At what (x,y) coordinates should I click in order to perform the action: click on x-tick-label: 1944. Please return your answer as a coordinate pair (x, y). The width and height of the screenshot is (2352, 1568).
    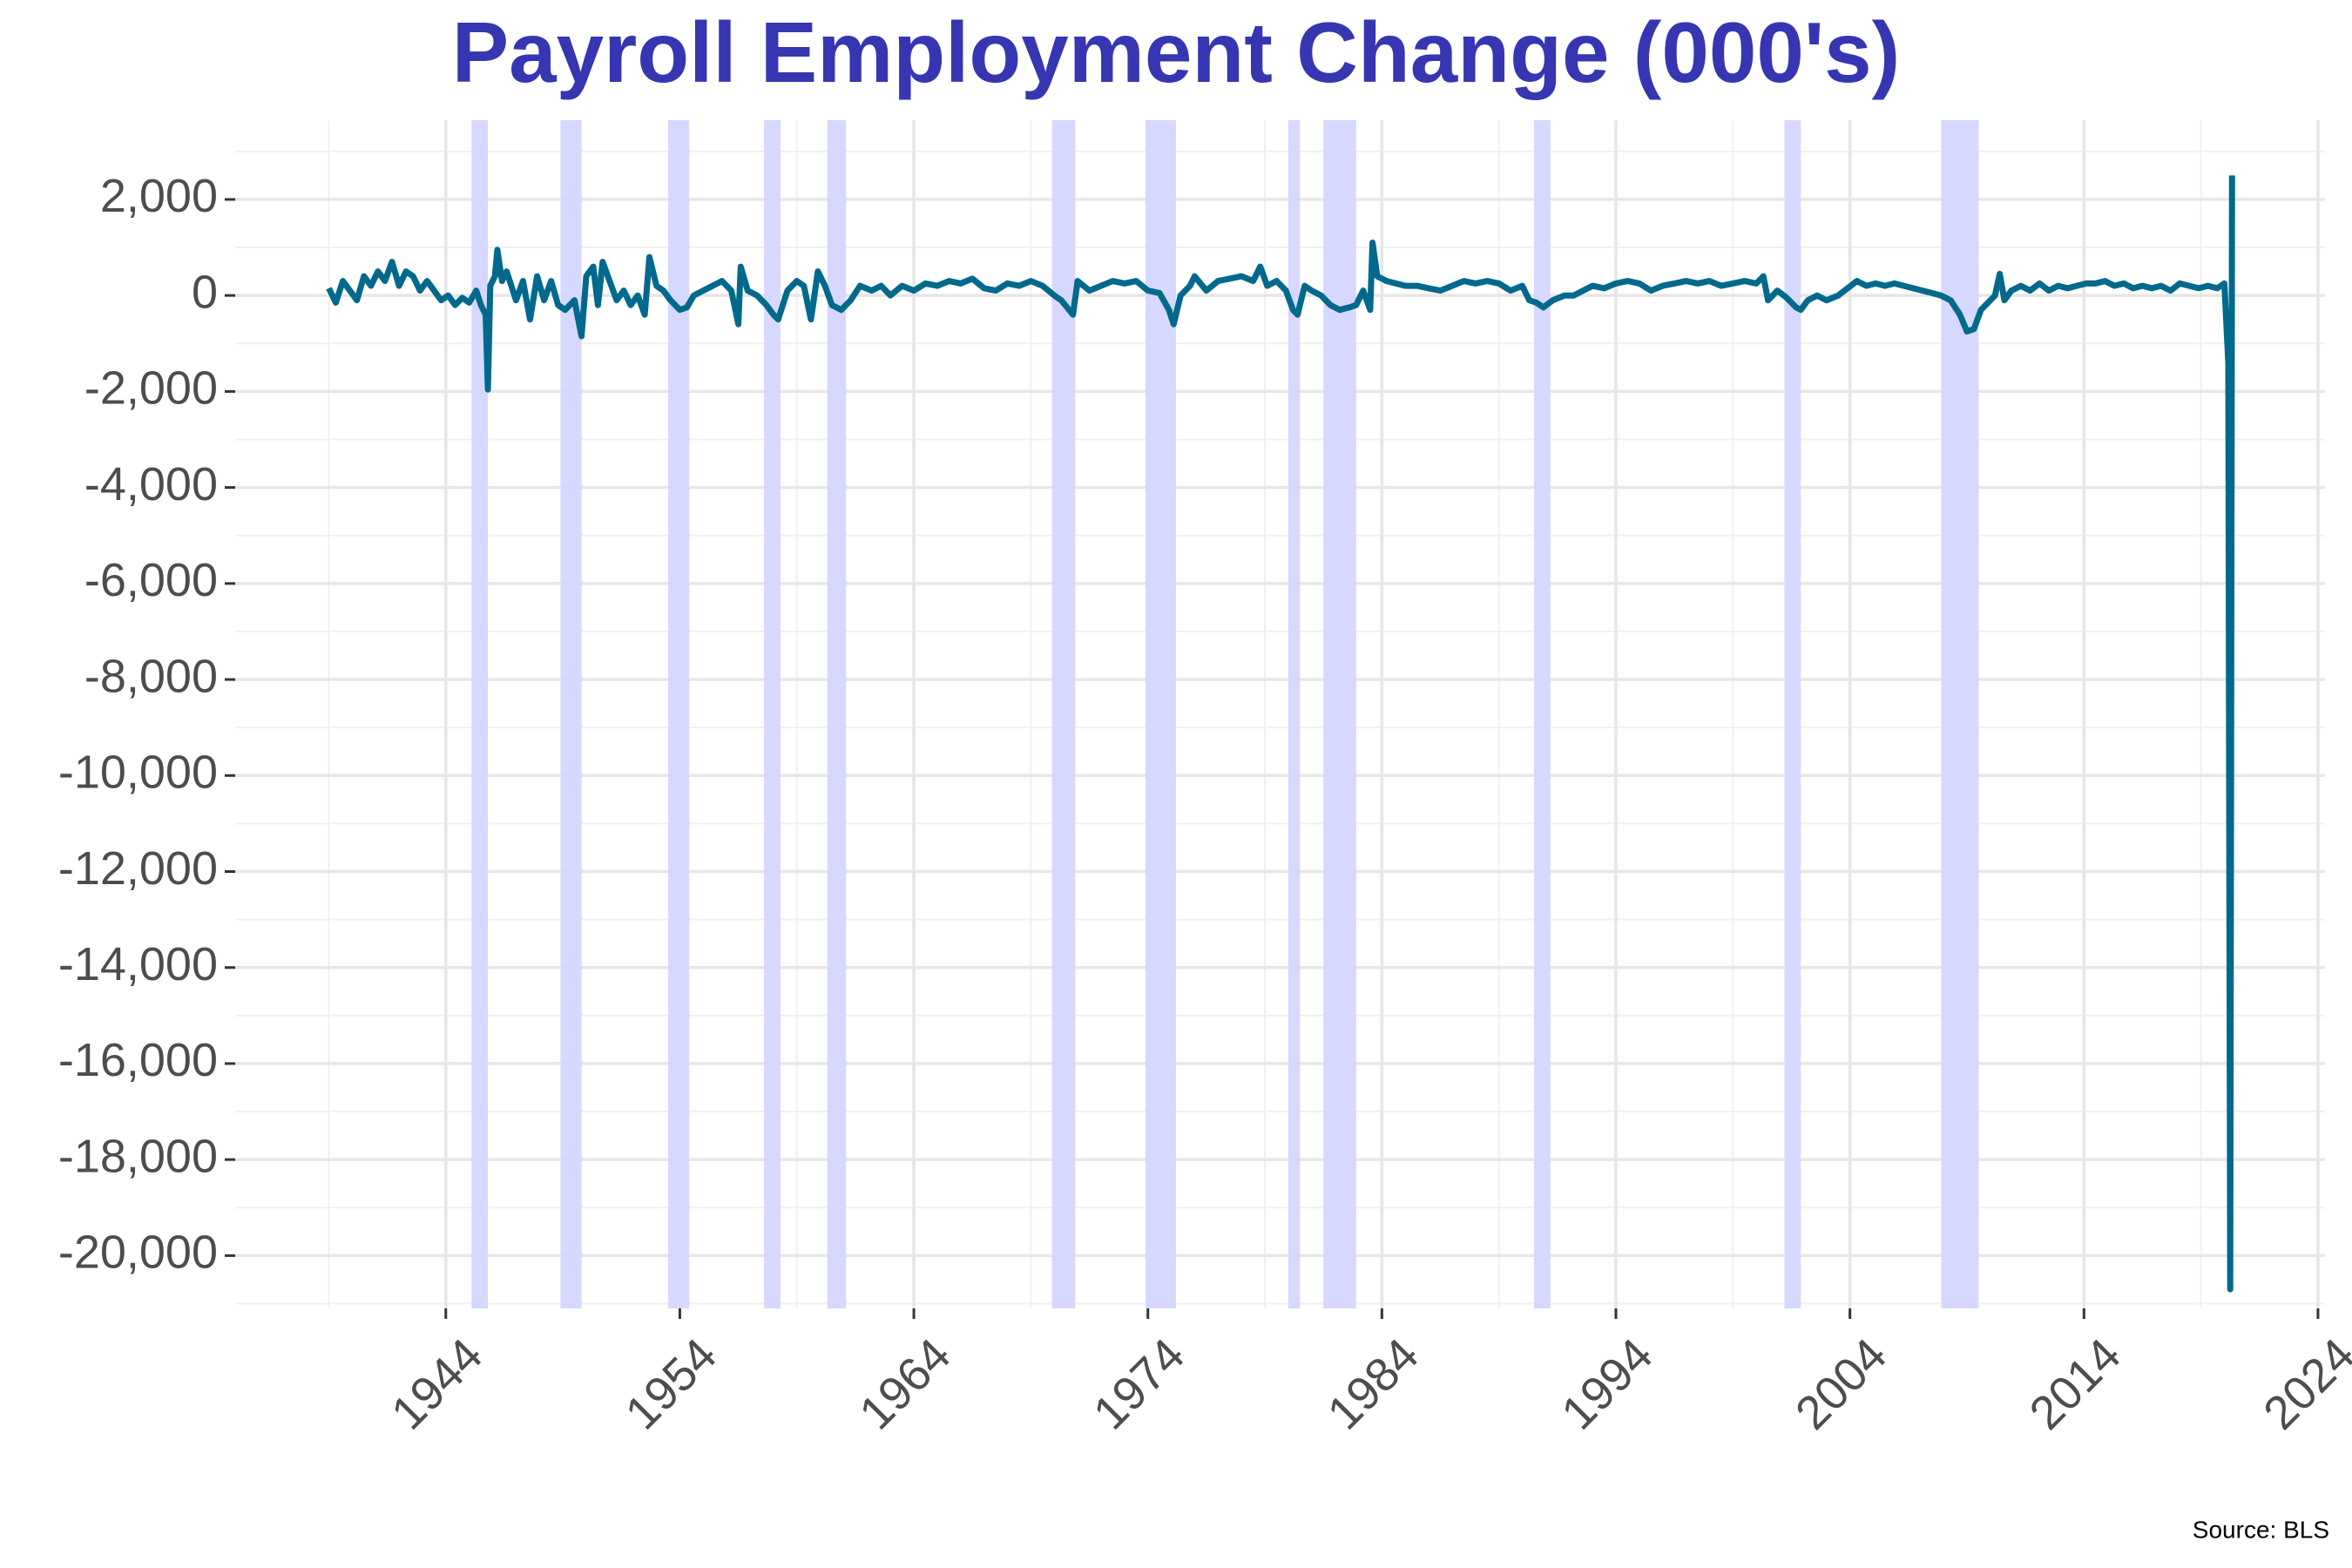
    Looking at the image, I should click on (437, 1383).